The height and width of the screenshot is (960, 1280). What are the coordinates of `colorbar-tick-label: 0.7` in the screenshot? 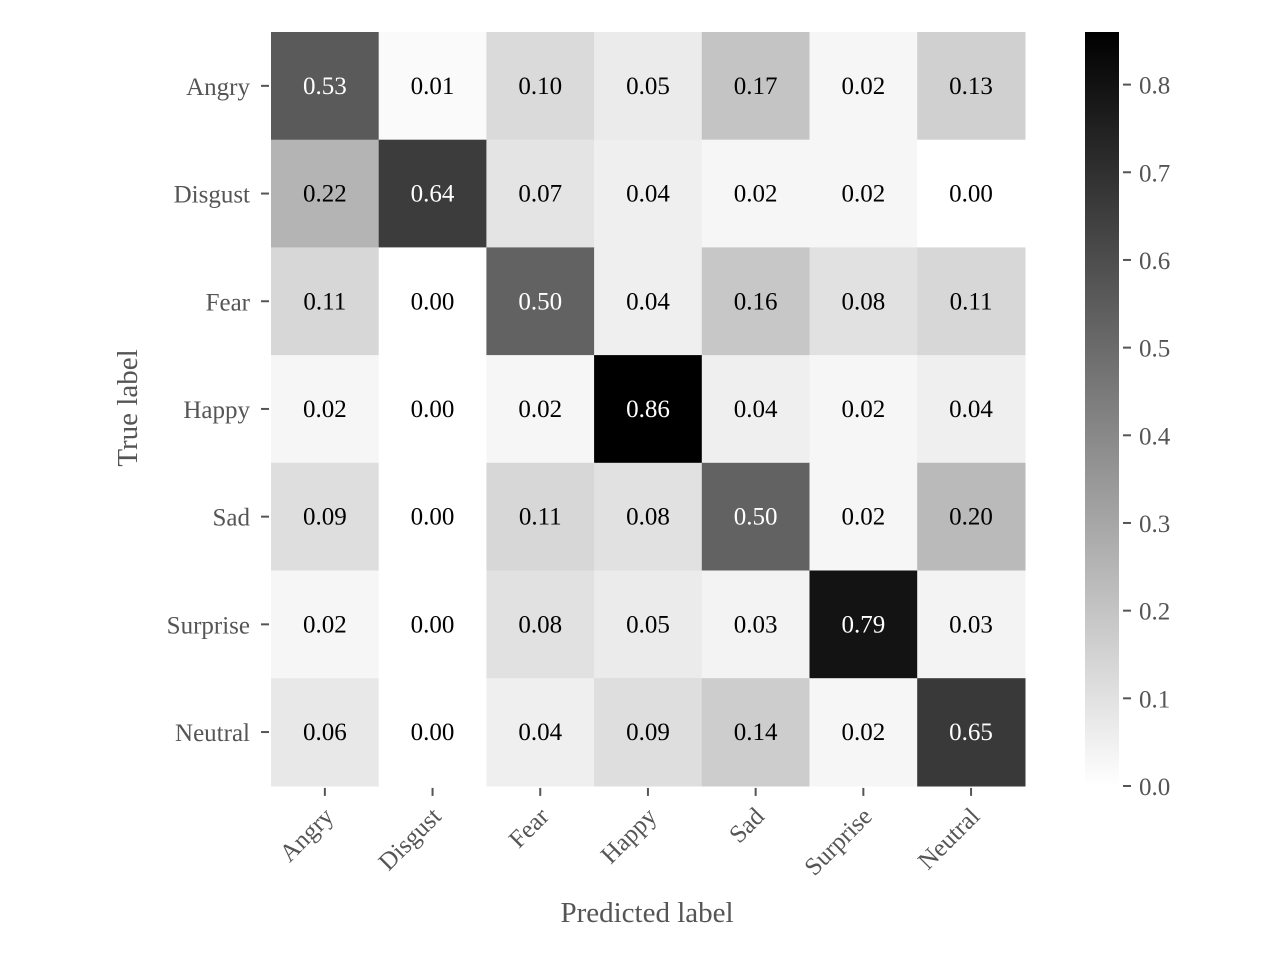 It's located at (1154, 173).